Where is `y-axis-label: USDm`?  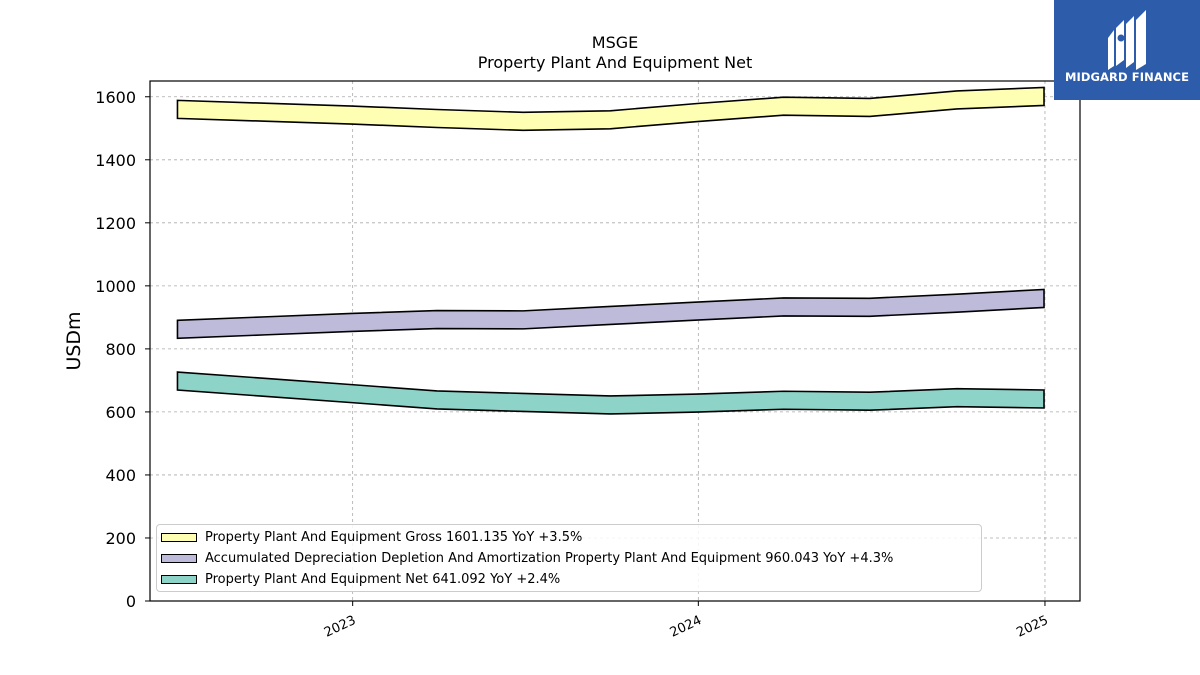
y-axis-label: USDm is located at coordinates (74, 340).